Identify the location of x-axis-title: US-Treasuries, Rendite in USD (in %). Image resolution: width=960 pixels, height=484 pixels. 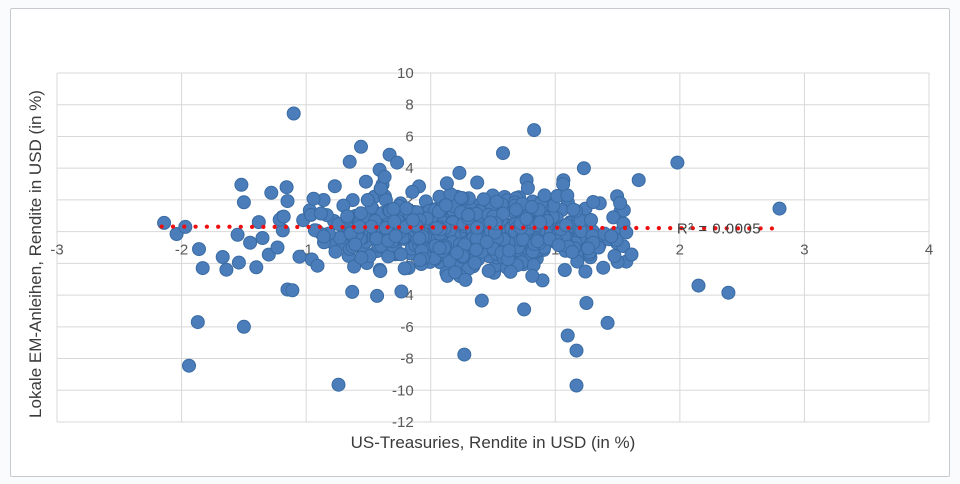
(493, 442).